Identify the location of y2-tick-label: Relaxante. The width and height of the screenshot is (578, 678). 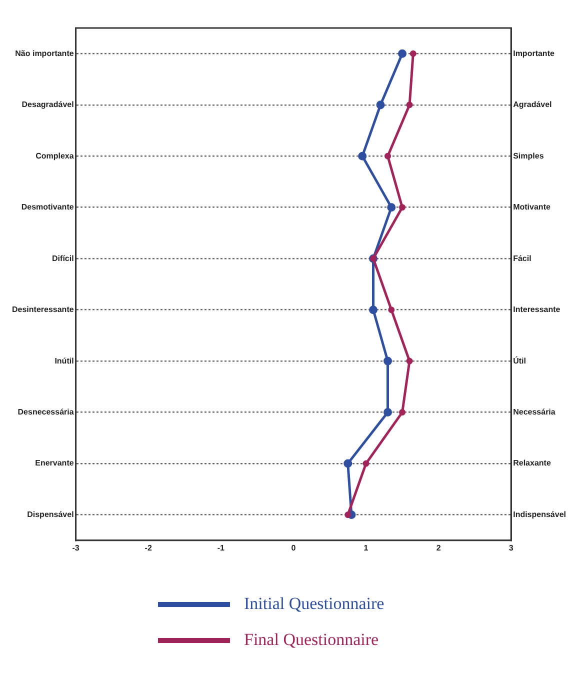
(532, 463).